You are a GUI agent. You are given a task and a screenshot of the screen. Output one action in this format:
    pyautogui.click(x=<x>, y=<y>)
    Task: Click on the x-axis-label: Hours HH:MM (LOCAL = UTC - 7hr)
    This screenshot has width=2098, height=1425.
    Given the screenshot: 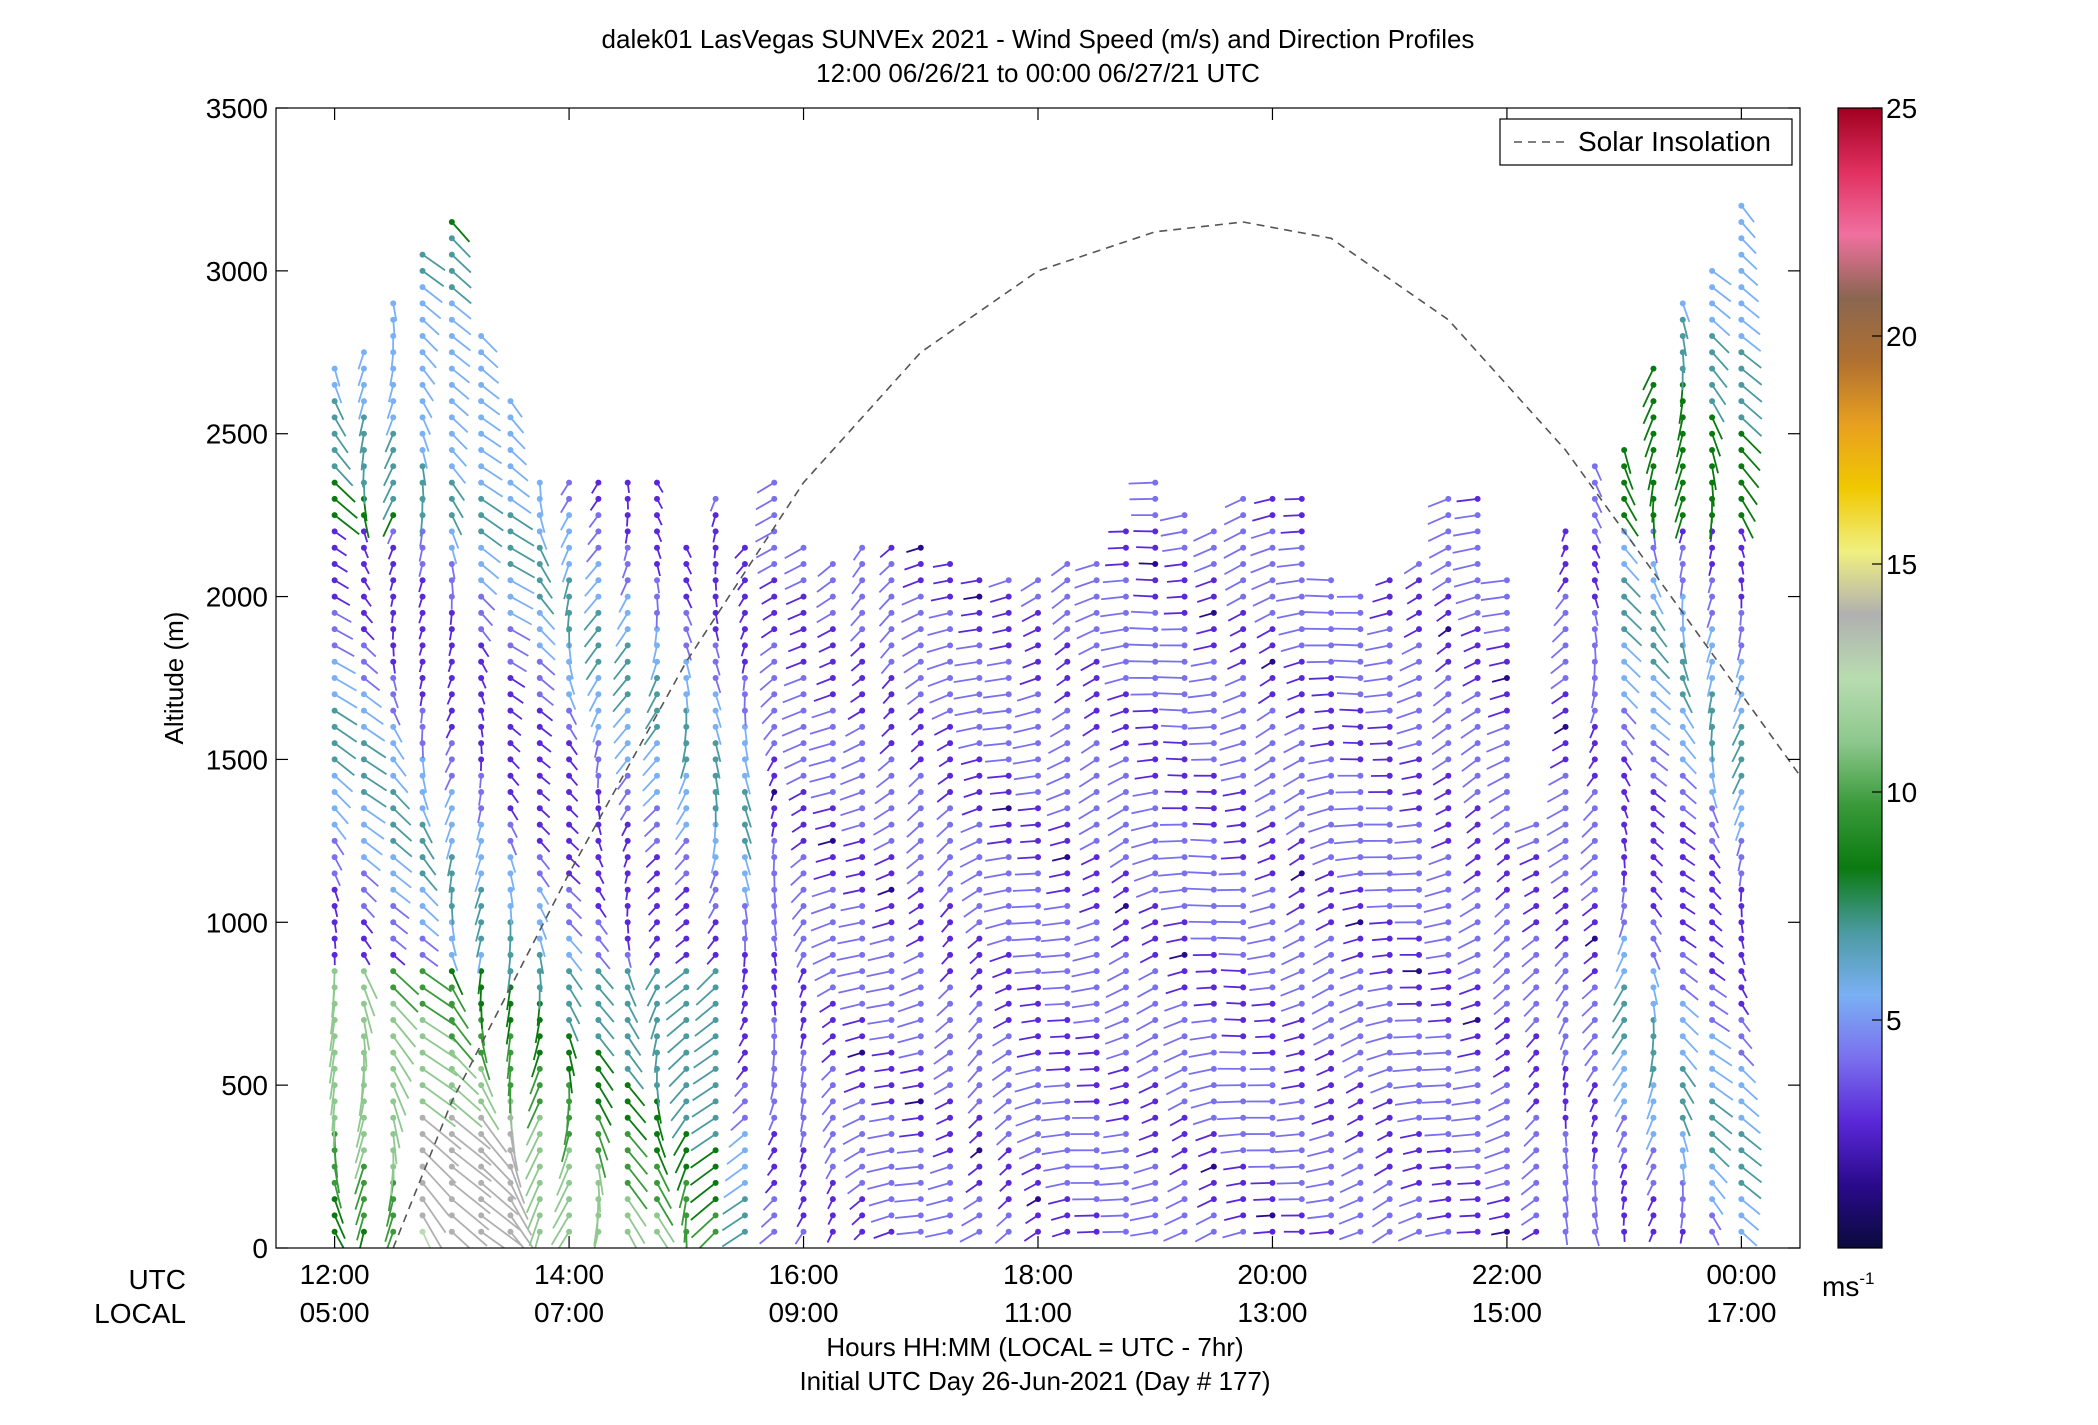 What is the action you would take?
    pyautogui.click(x=1034, y=1347)
    